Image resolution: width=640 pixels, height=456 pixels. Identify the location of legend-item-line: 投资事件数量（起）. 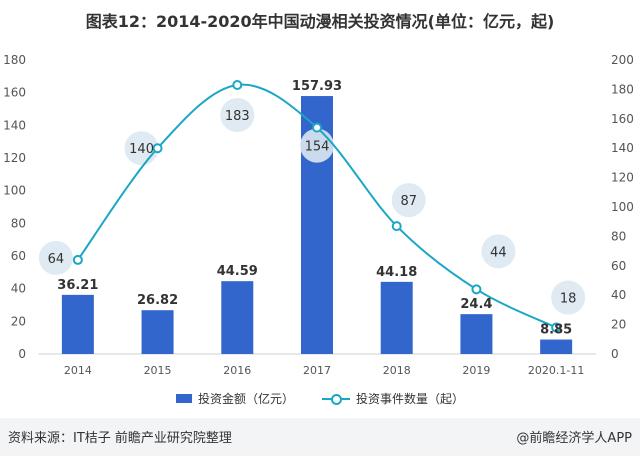
(393, 398).